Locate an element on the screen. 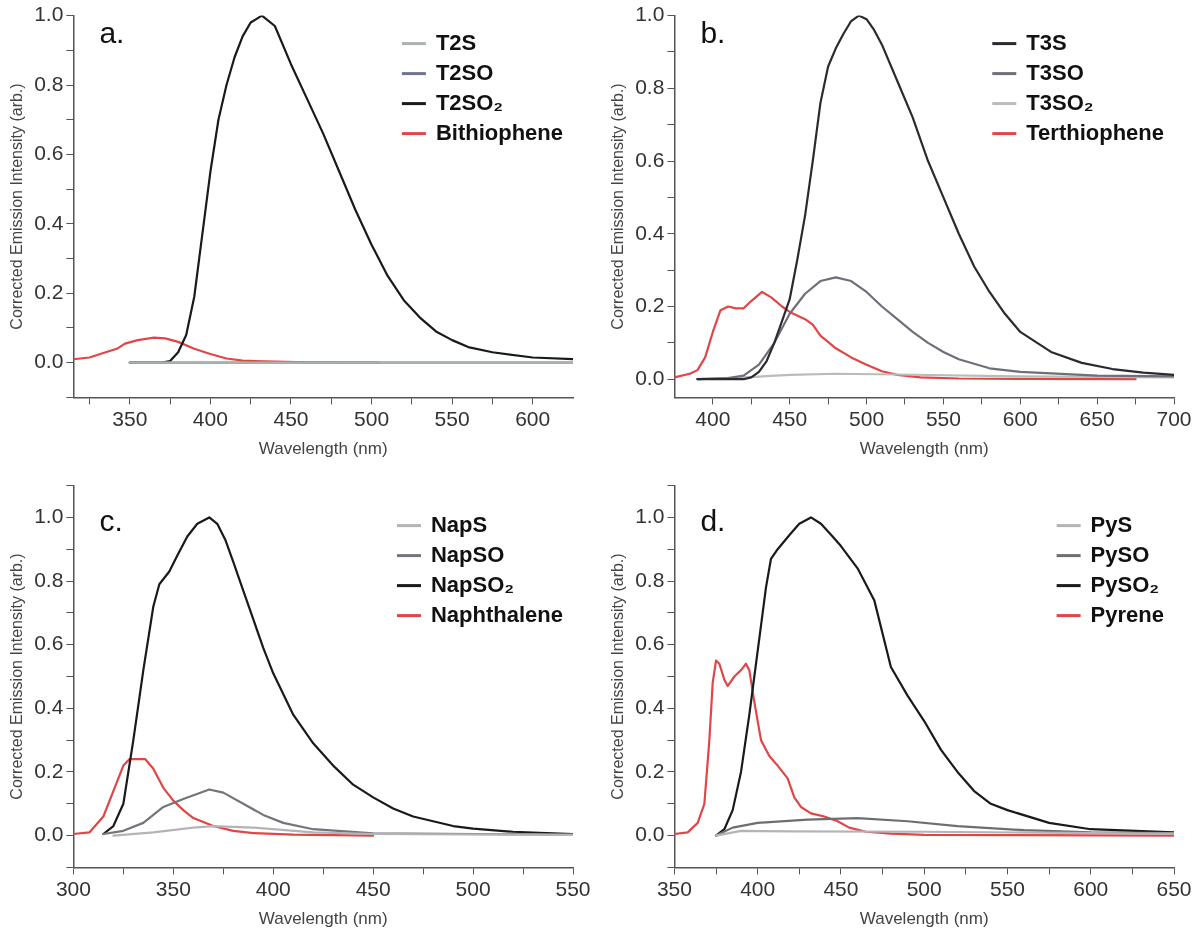 The width and height of the screenshot is (1202, 940). legend-label: T3SO is located at coordinates (1055, 72).